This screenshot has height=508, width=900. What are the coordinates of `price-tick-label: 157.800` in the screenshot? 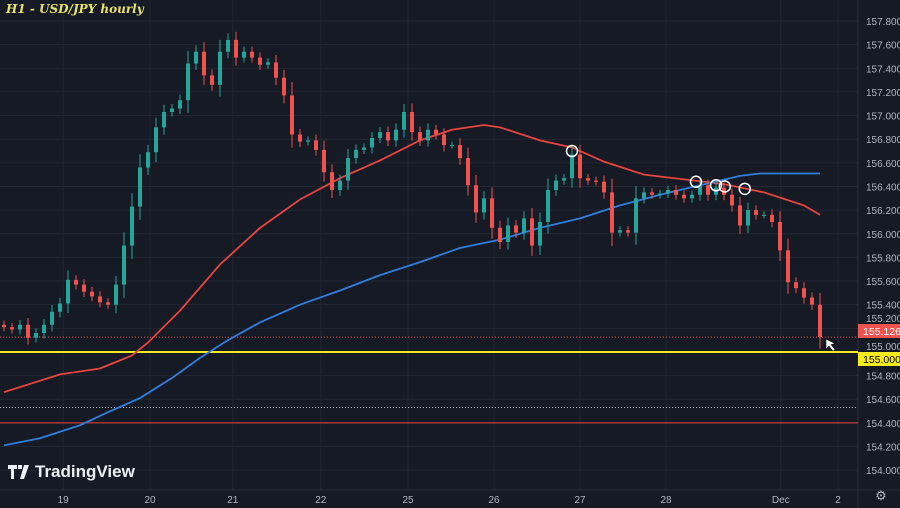 It's located at (883, 22).